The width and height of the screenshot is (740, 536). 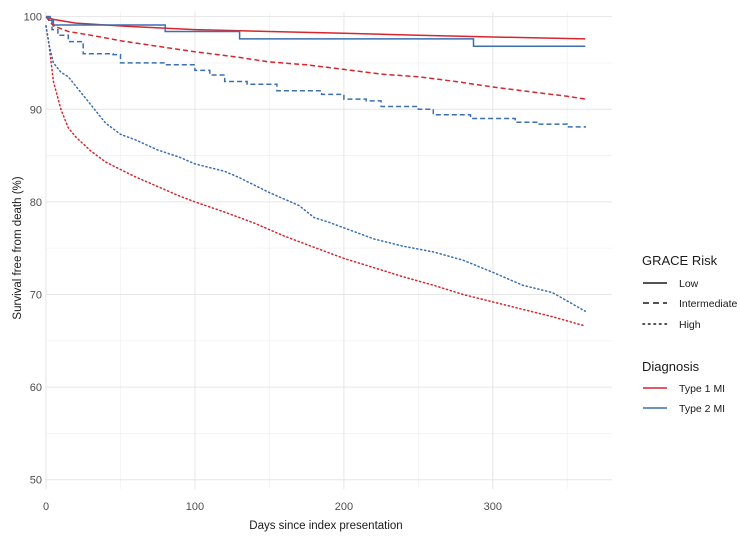 What do you see at coordinates (708, 304) in the screenshot?
I see `legend-label-intermediate: Intermediate` at bounding box center [708, 304].